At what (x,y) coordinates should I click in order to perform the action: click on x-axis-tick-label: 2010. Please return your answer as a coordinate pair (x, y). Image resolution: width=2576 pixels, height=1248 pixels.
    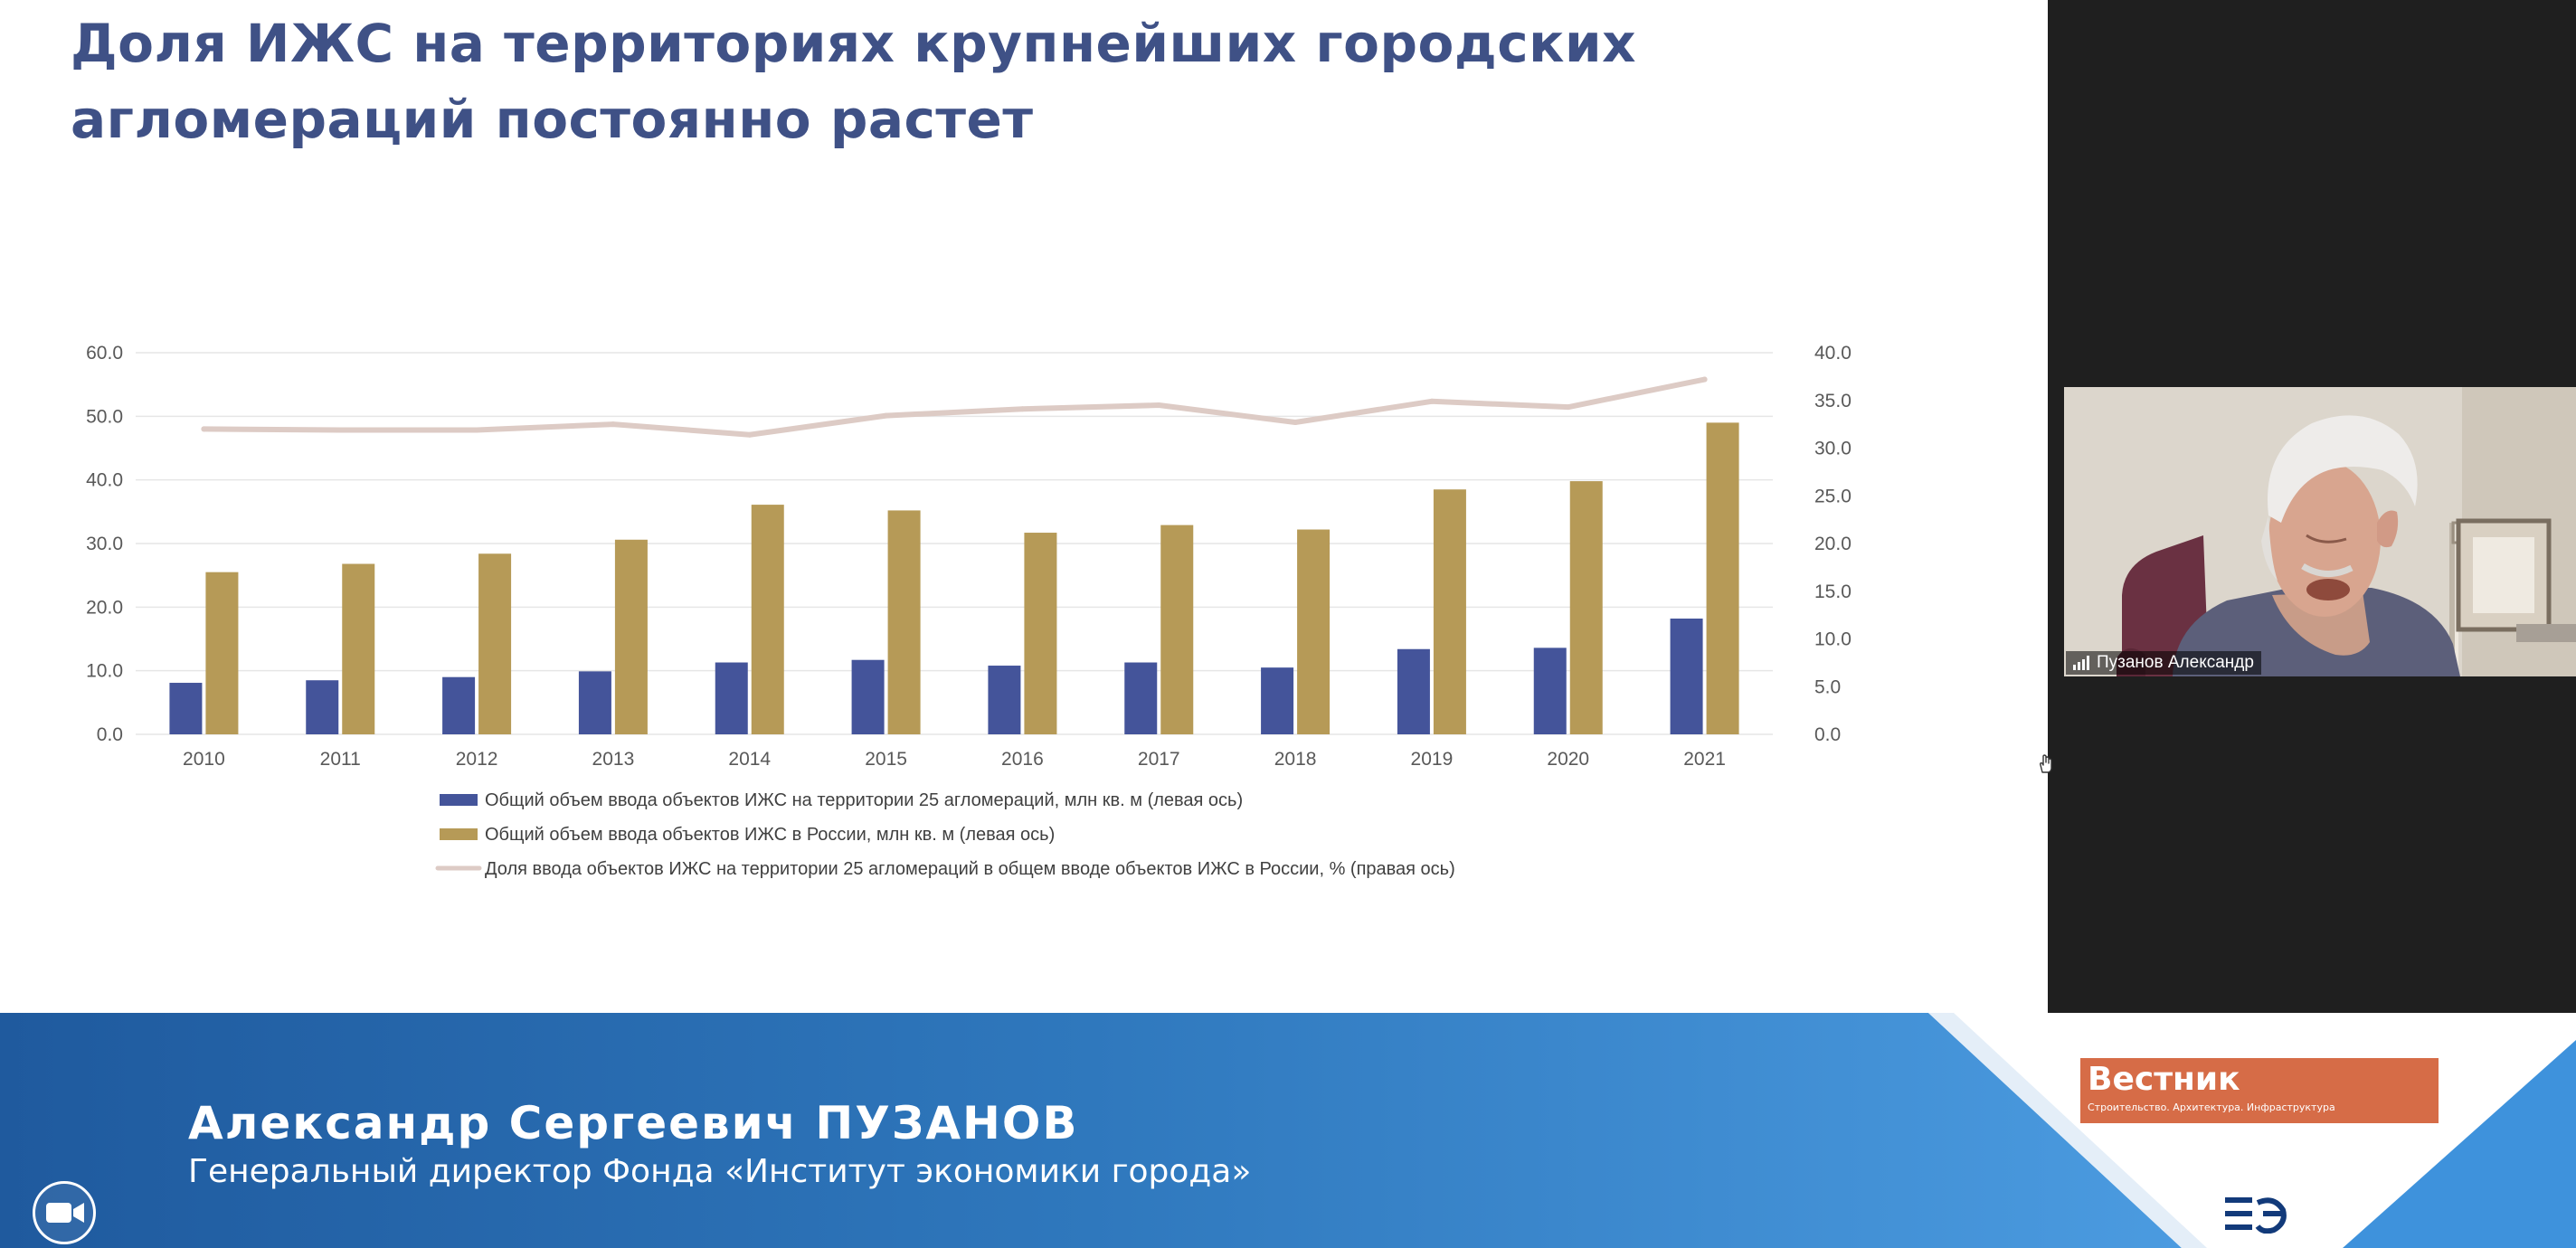
    Looking at the image, I should click on (204, 759).